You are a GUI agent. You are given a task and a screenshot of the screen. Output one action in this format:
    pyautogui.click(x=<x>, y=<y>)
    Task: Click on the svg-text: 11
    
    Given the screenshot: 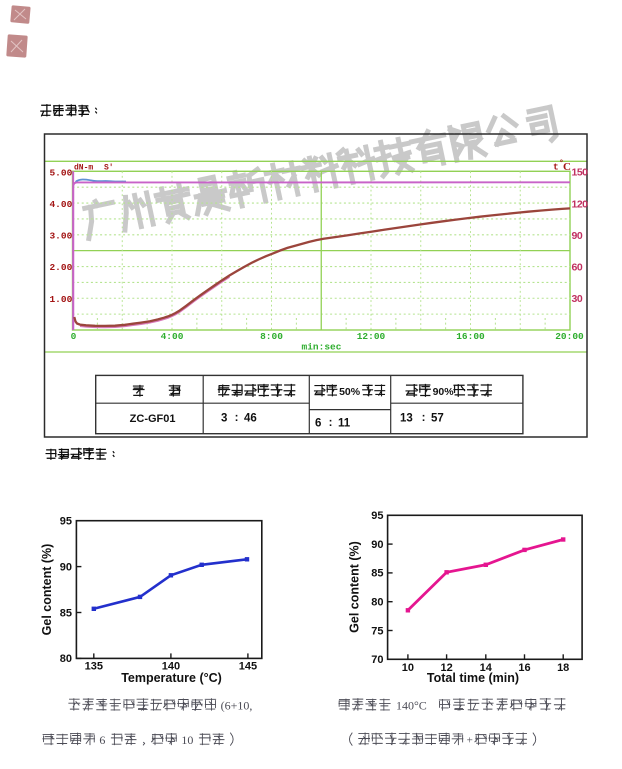 What is the action you would take?
    pyautogui.click(x=344, y=424)
    